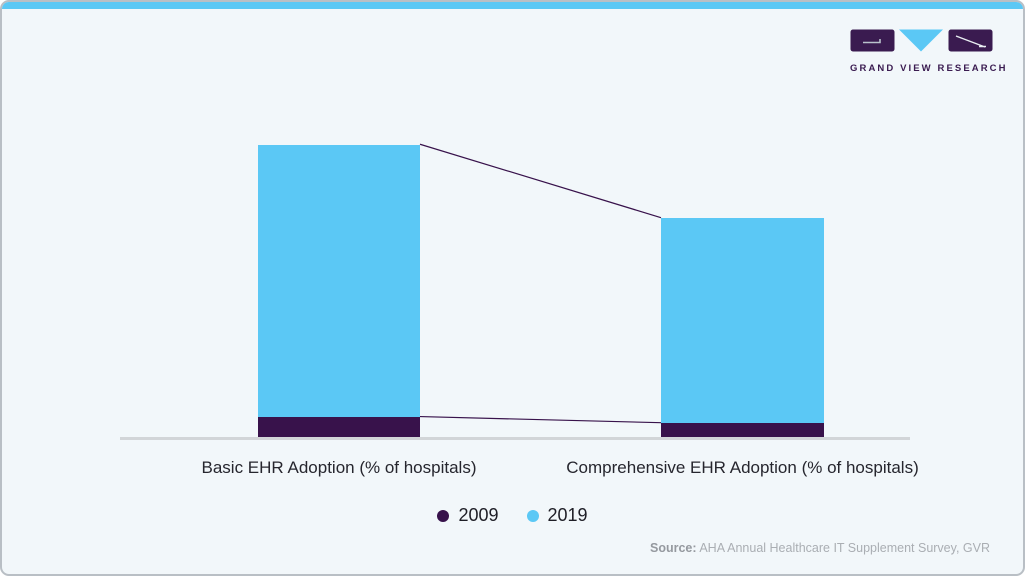  Describe the element at coordinates (532, 515) in the screenshot. I see `legend-dot-2019` at that location.